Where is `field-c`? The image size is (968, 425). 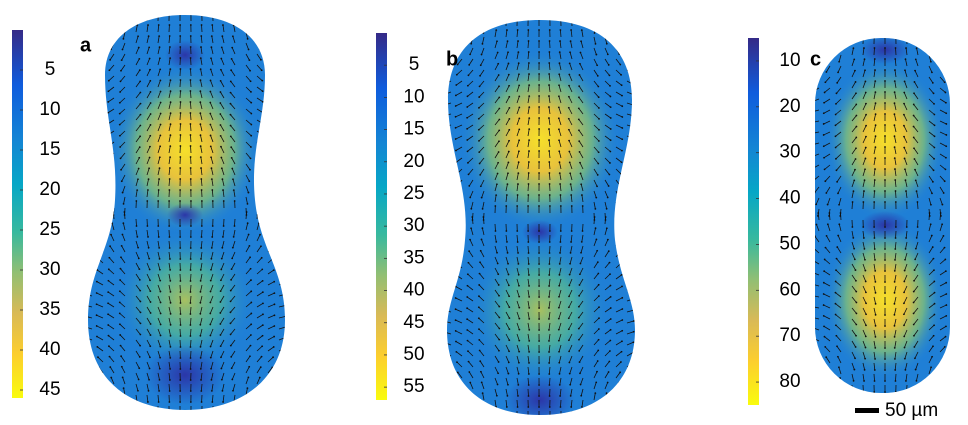 field-c is located at coordinates (881, 215).